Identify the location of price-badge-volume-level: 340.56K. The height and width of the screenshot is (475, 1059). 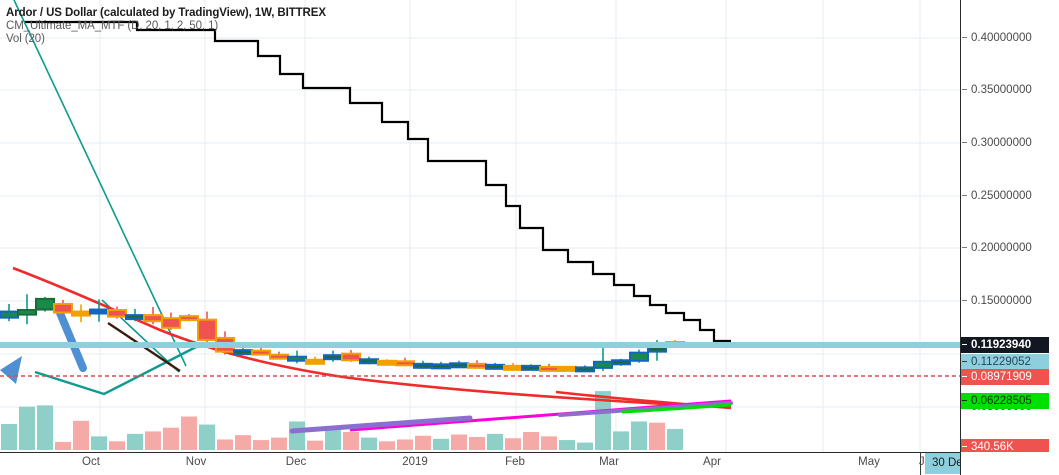
(1005, 447).